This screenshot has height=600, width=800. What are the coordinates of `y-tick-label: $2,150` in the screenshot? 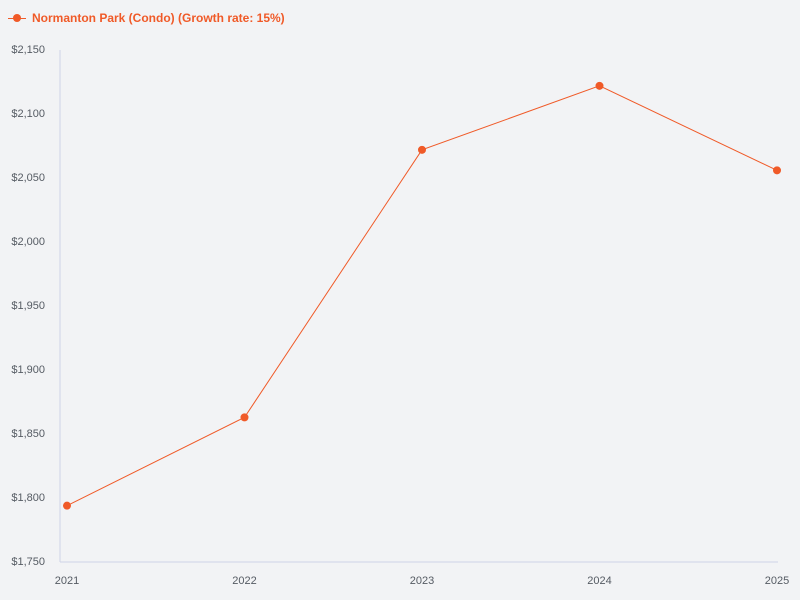 It's located at (28, 50).